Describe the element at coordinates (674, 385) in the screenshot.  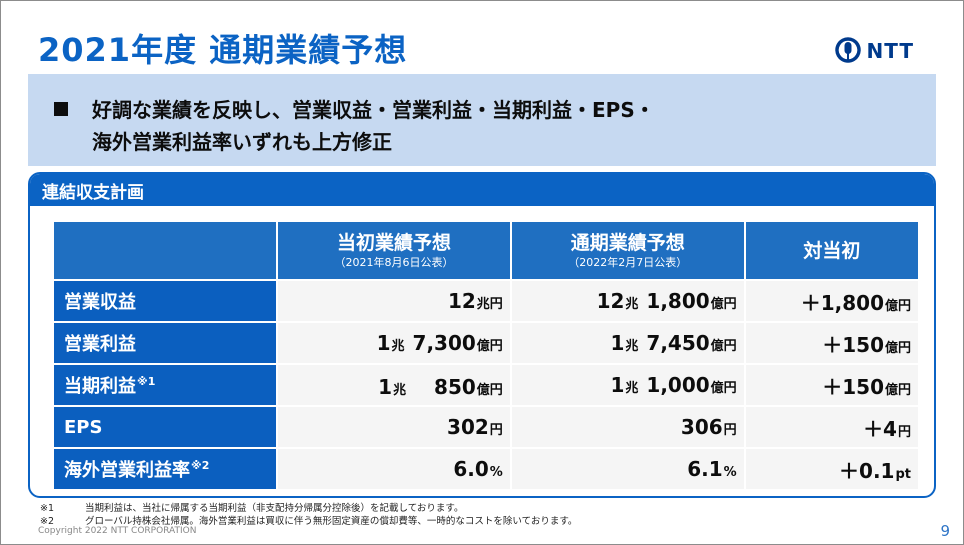
I see `value-number: 1,000` at that location.